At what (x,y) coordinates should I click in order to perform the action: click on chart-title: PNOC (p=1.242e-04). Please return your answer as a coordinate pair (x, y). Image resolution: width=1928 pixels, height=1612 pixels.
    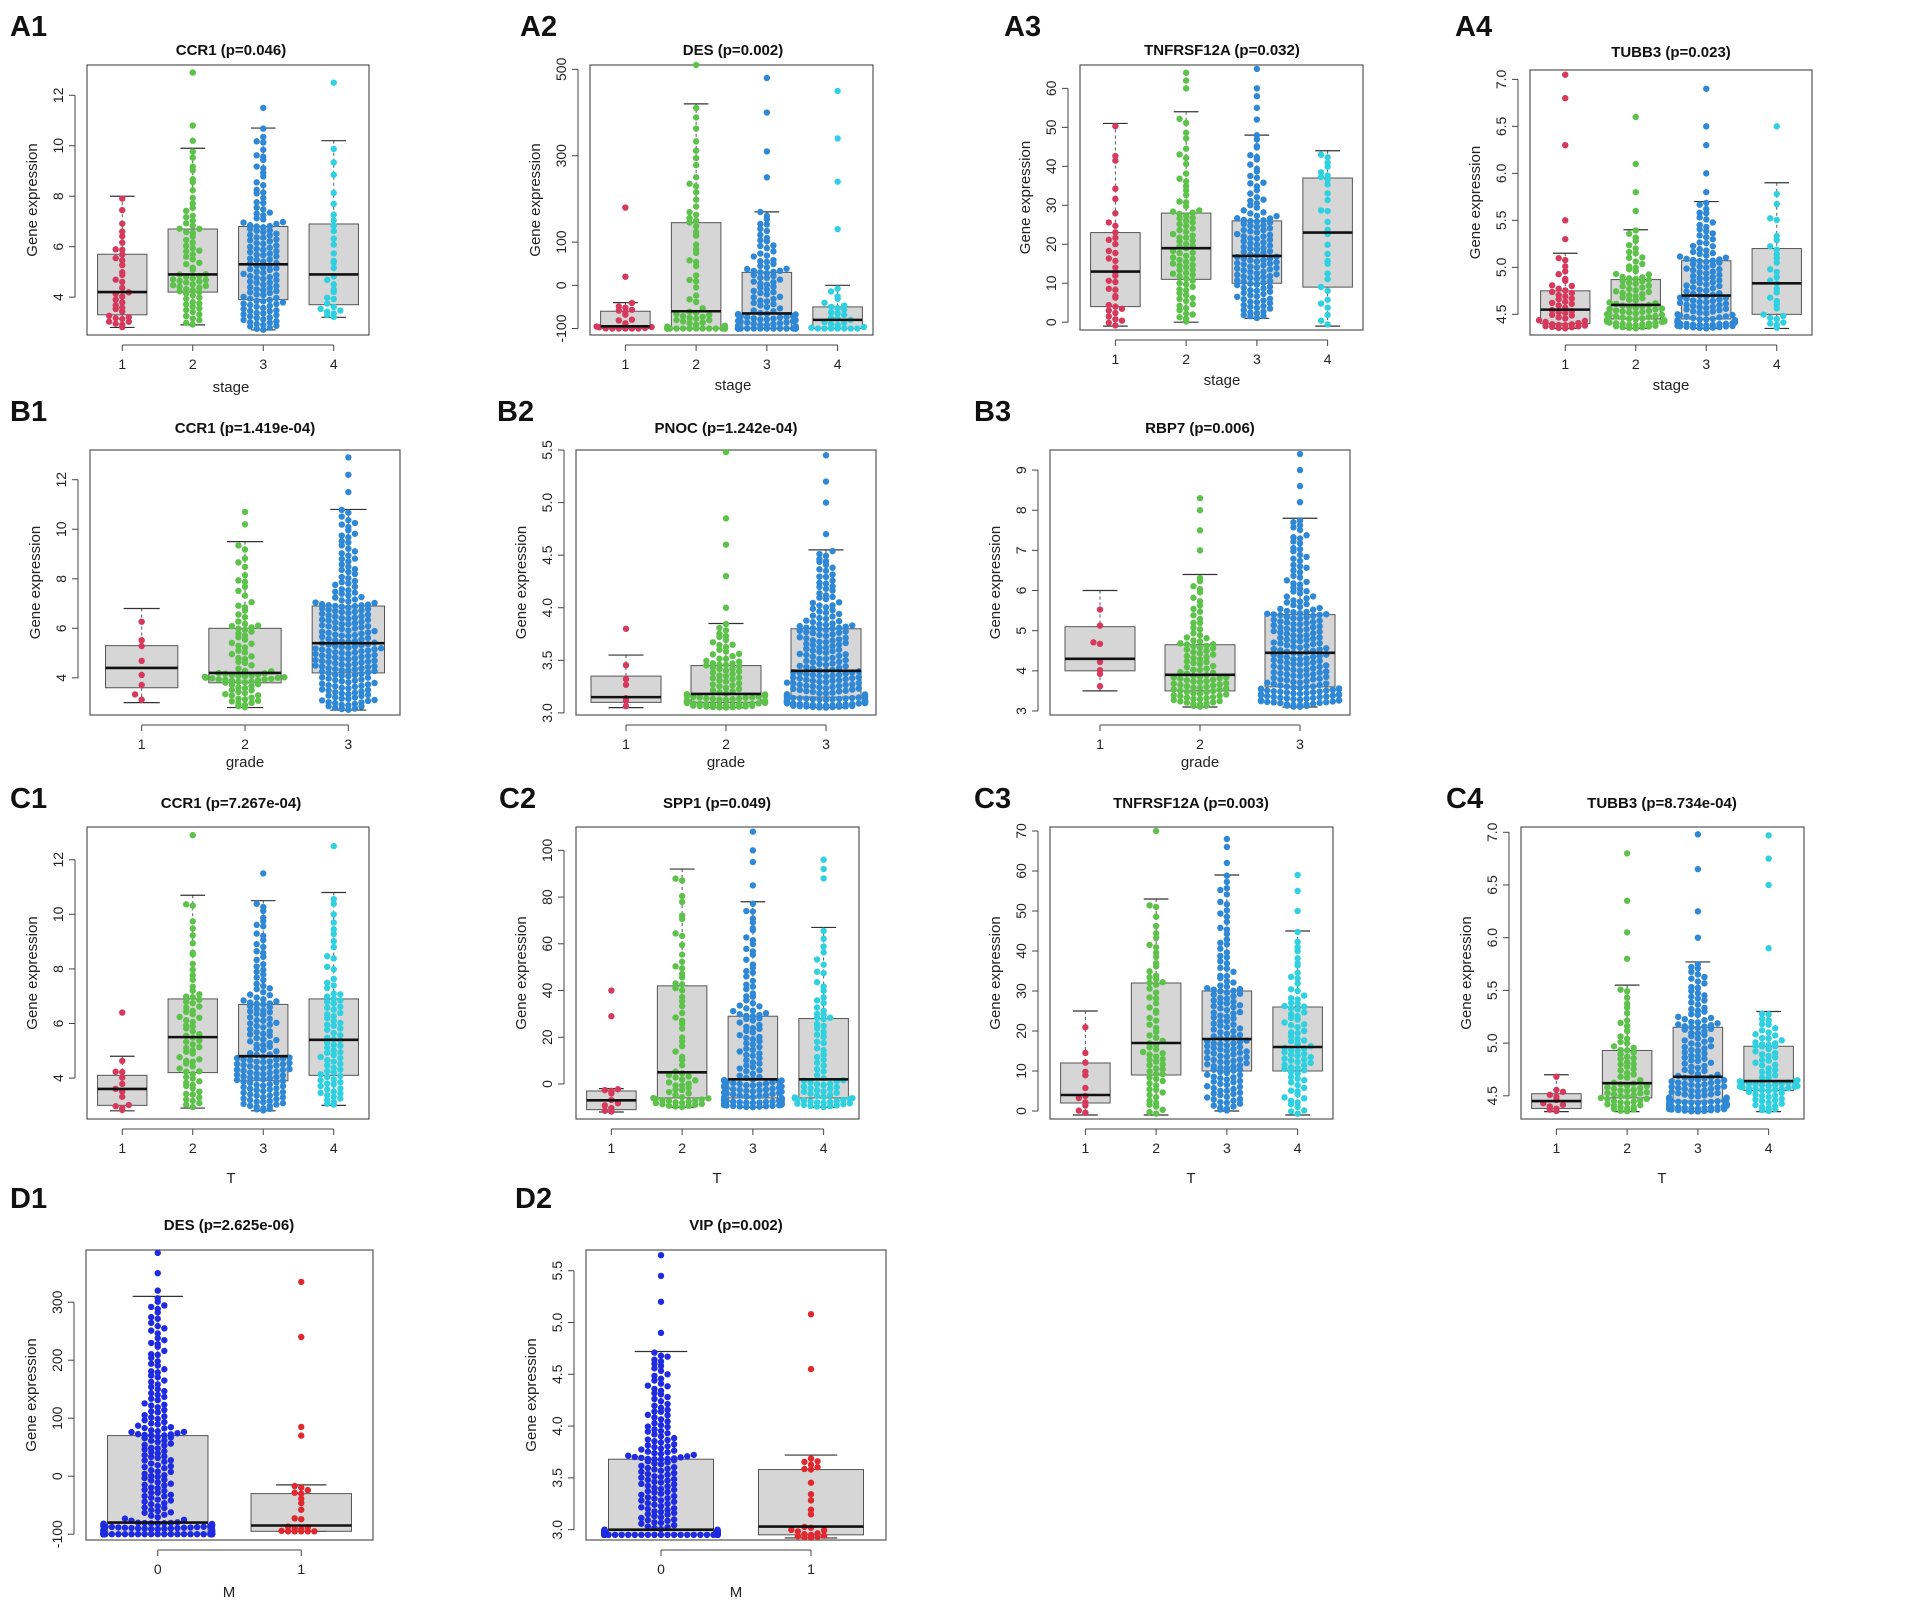
    Looking at the image, I should click on (726, 428).